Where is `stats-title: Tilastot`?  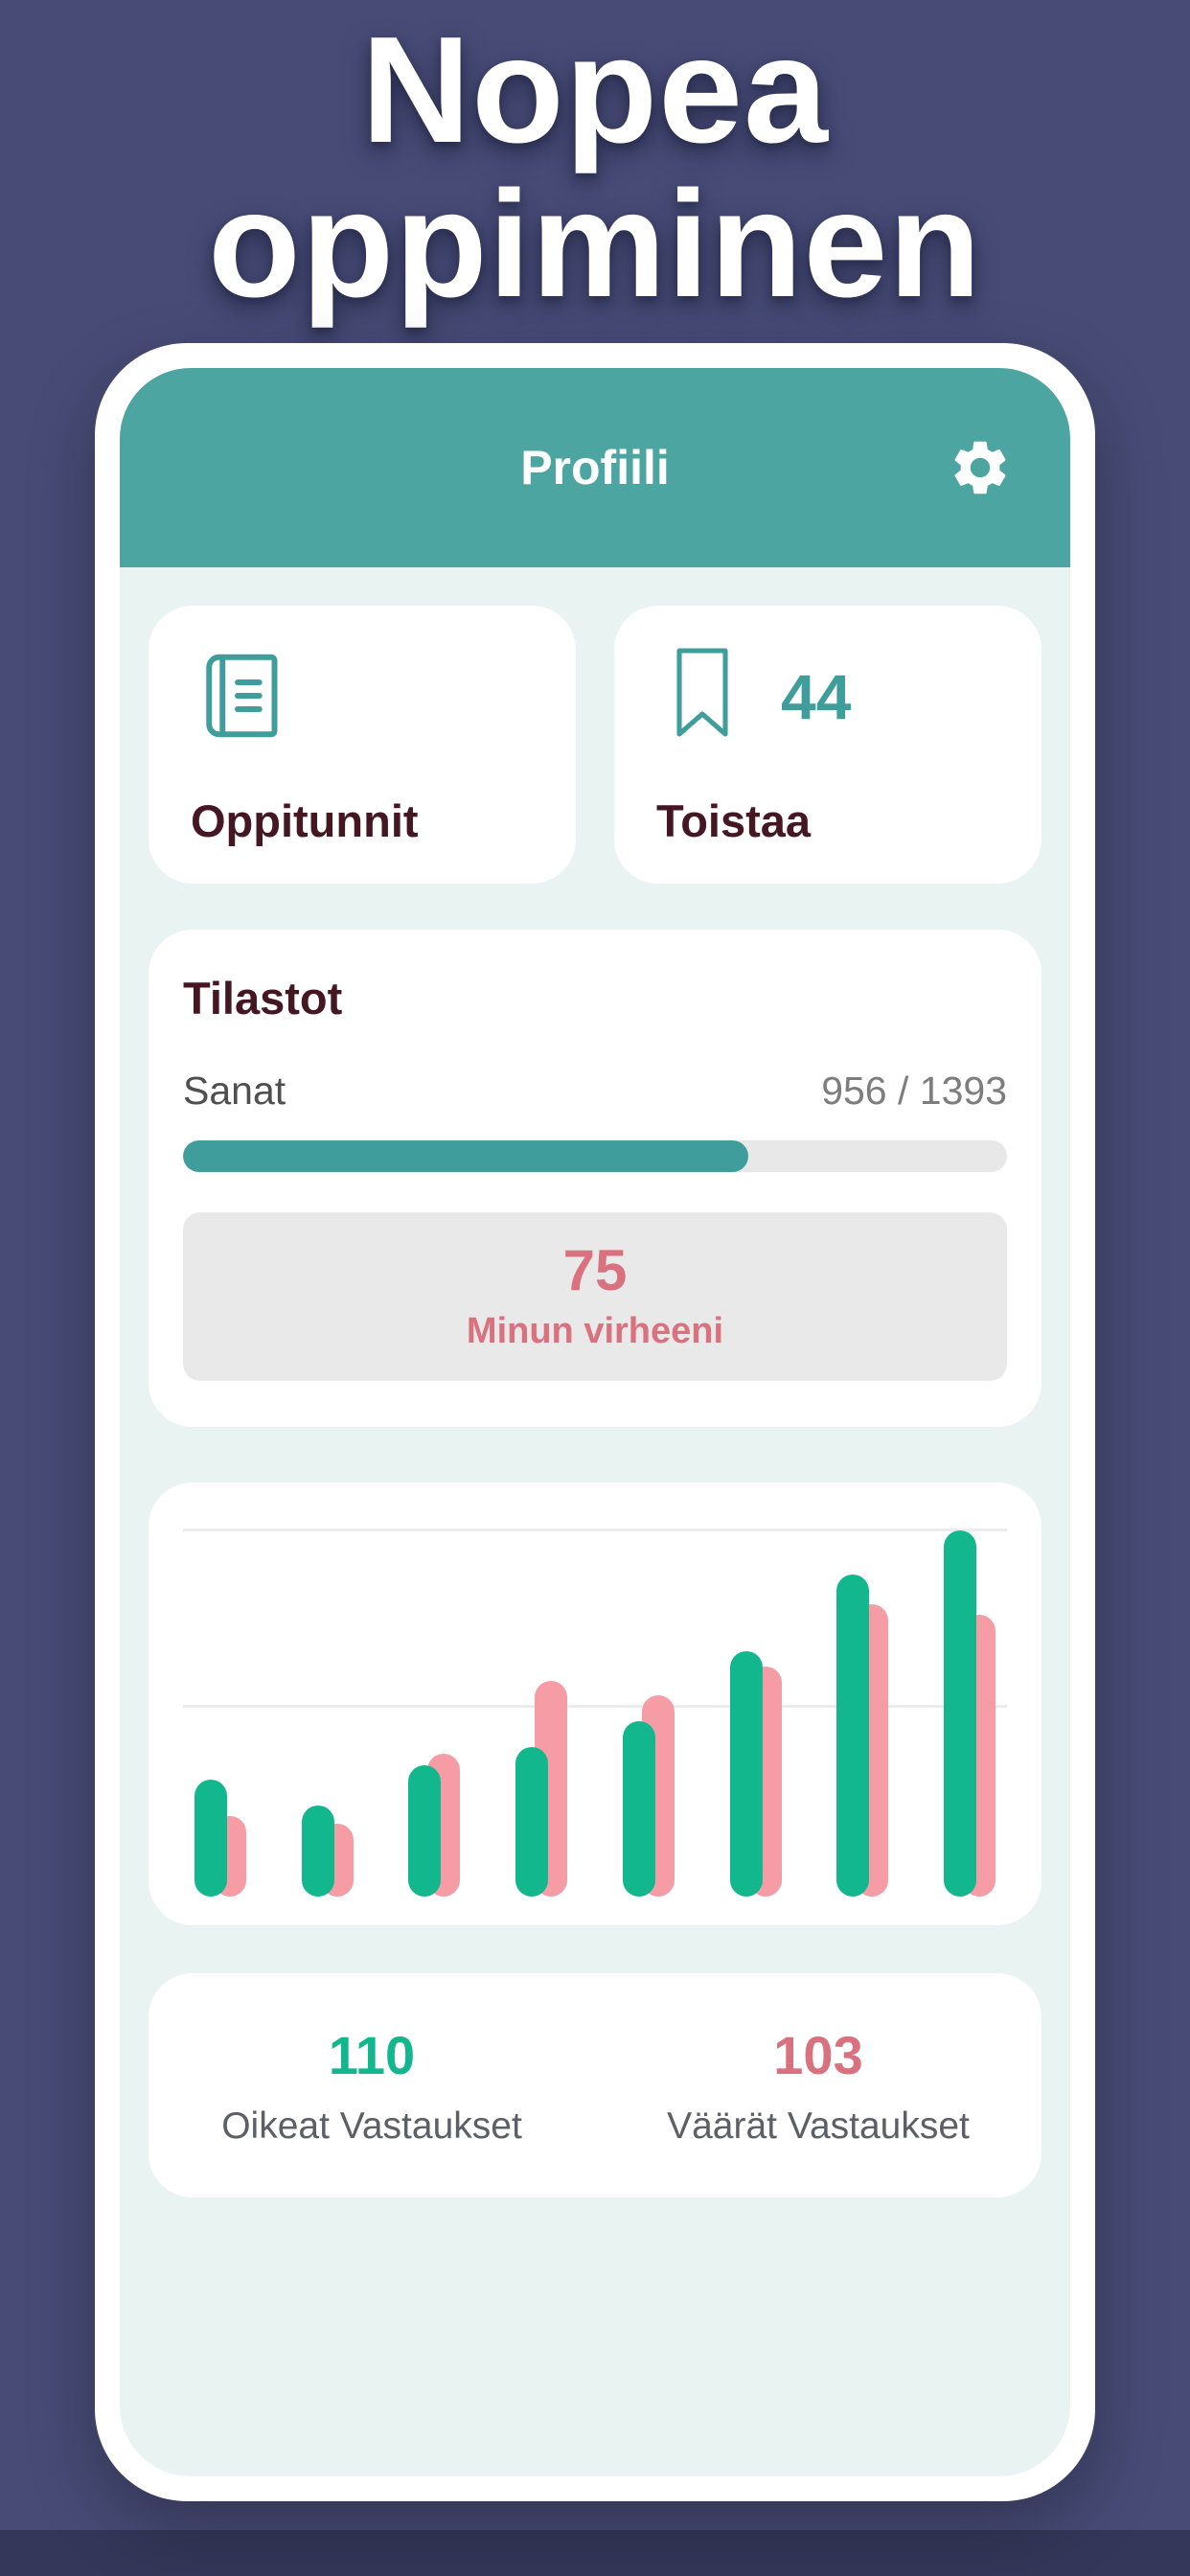 stats-title: Tilastot is located at coordinates (263, 998).